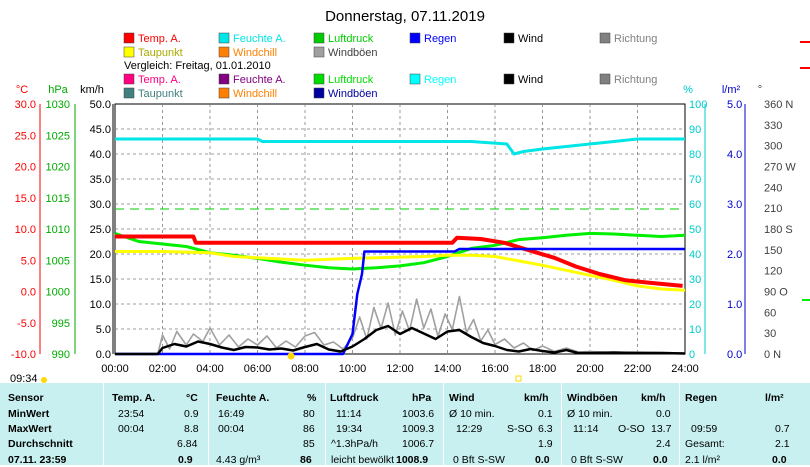  Describe the element at coordinates (400, 271) in the screenshot. I see `series-line-taupunkt` at that location.